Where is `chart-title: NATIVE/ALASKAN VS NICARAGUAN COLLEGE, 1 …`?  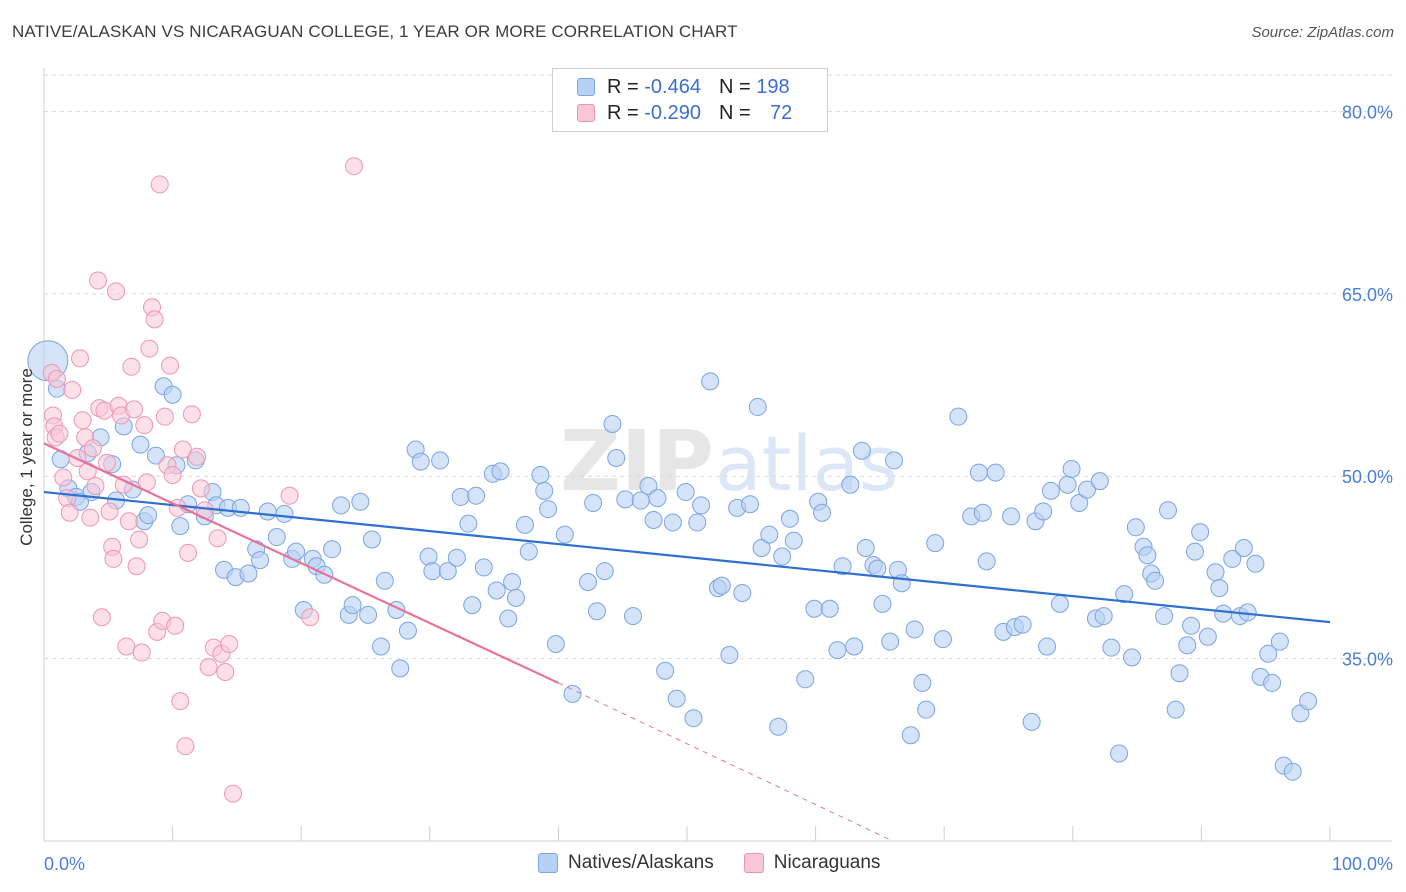 chart-title: NATIVE/ALASKAN VS NICARAGUAN COLLEGE, 1 … is located at coordinates (375, 31).